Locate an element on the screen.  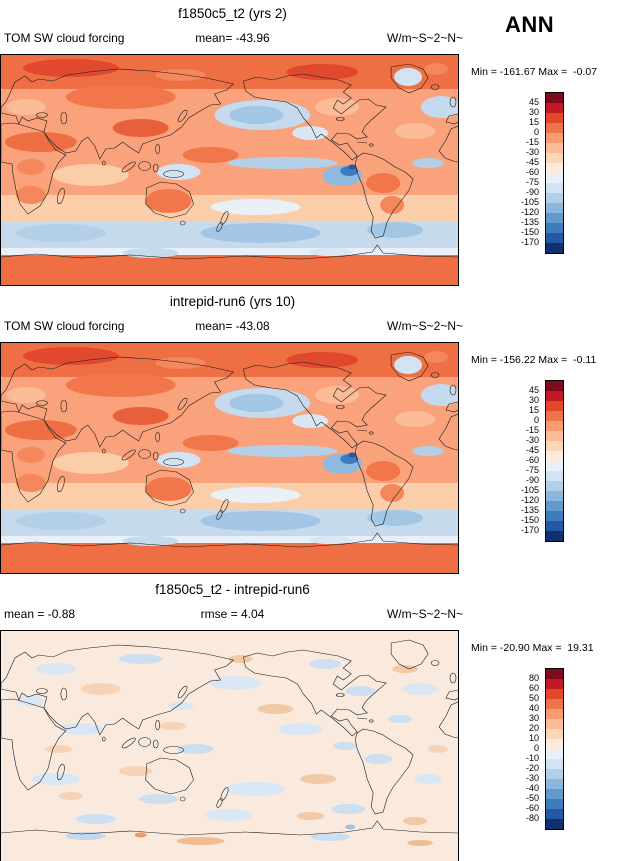
colorbar-tick-label: -90 is located at coordinates (532, 480).